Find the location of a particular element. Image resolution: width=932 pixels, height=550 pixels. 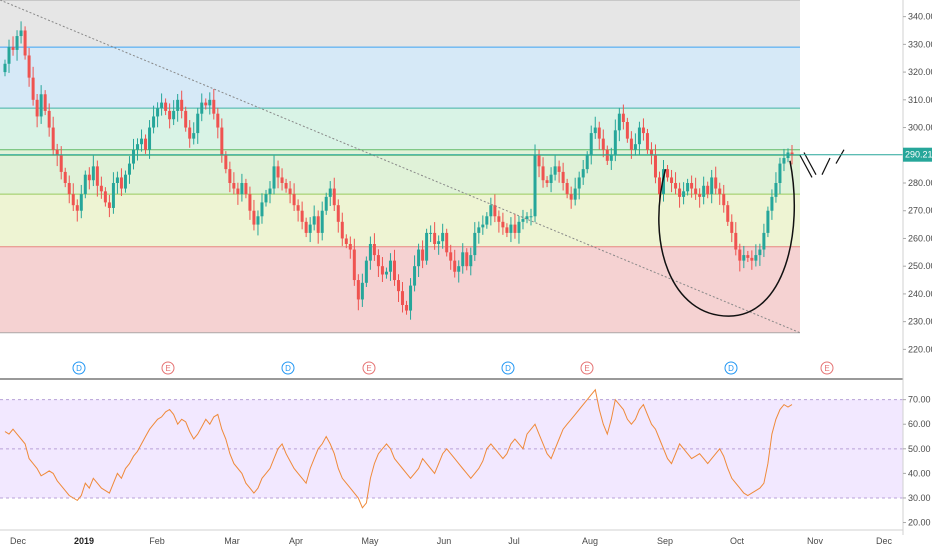

price-tick-label: 330.00 is located at coordinates (920, 44).